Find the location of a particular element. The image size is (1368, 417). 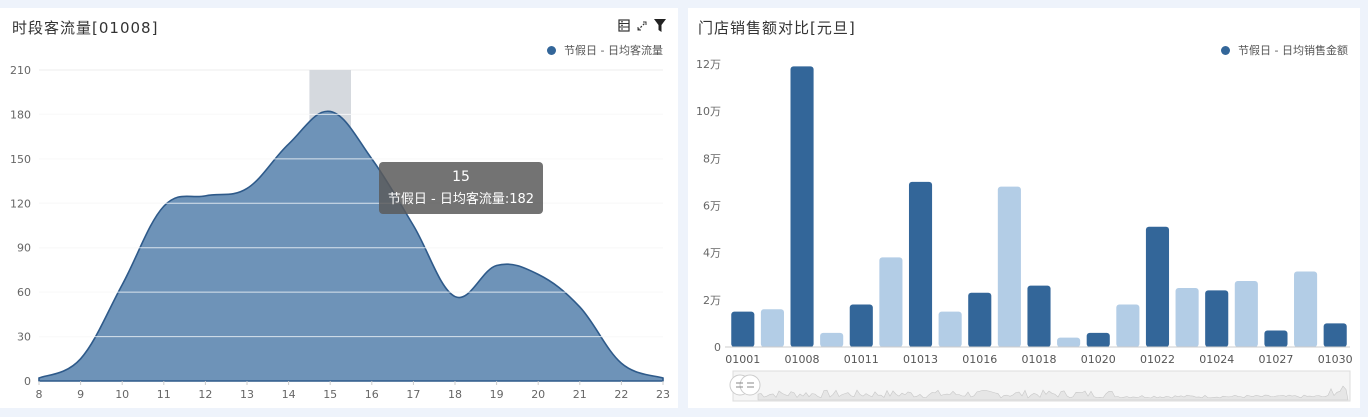

data-zoom-handle is located at coordinates (745, 385).